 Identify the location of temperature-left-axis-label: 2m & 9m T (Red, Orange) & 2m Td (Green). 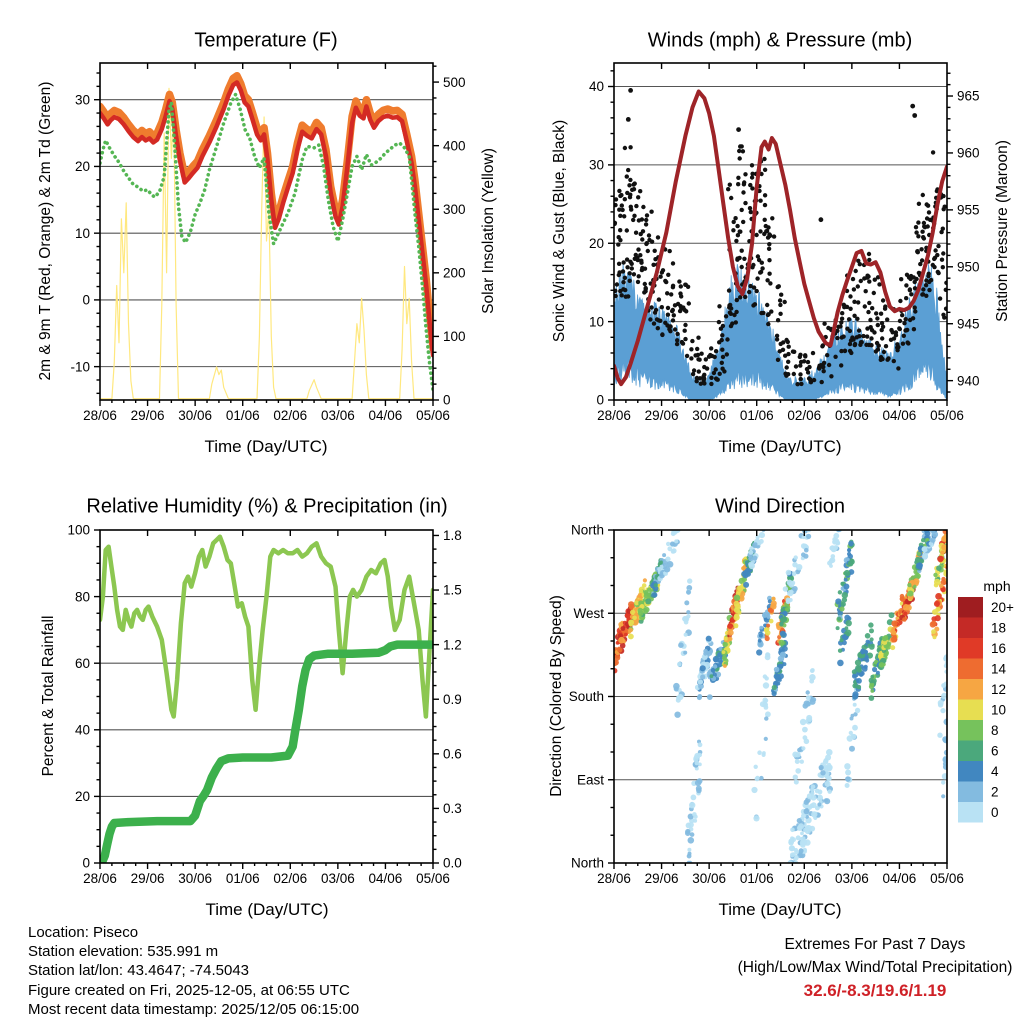
(45, 231).